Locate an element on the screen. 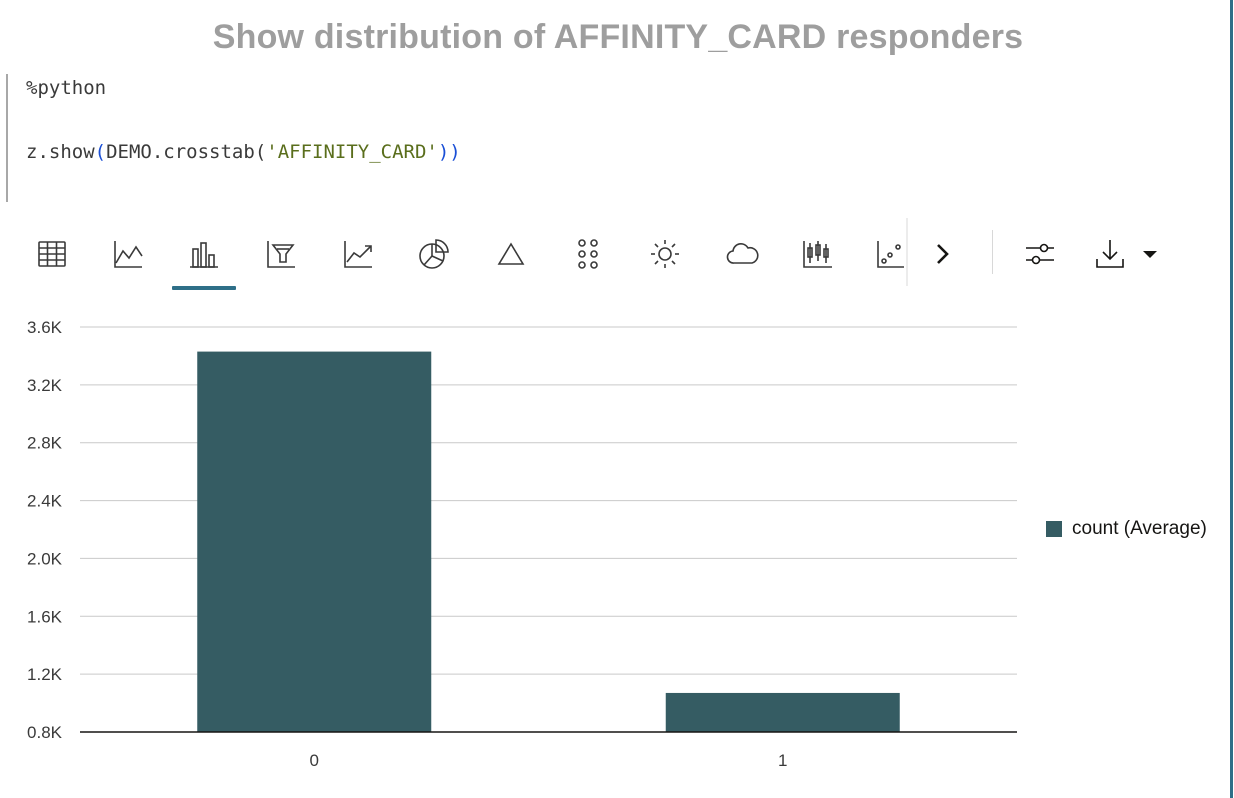 The height and width of the screenshot is (798, 1234). tag-cloud-icon is located at coordinates (742, 253).